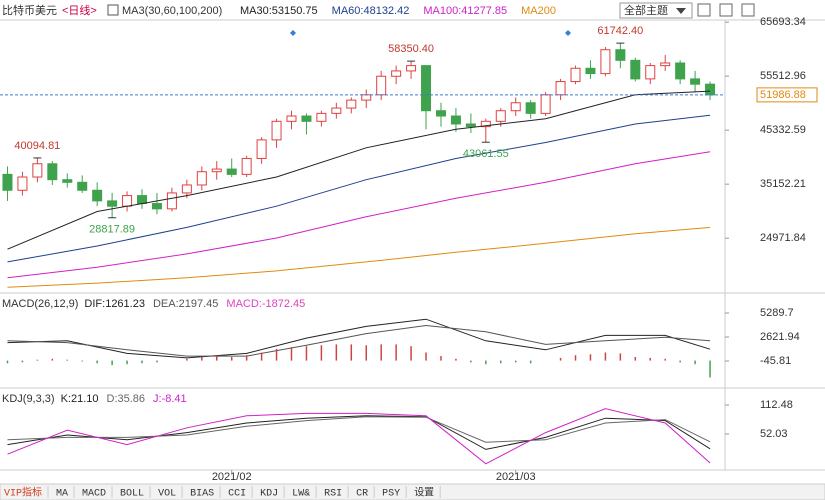 The height and width of the screenshot is (500, 825). I want to click on annotation: 61742.40, so click(620, 31).